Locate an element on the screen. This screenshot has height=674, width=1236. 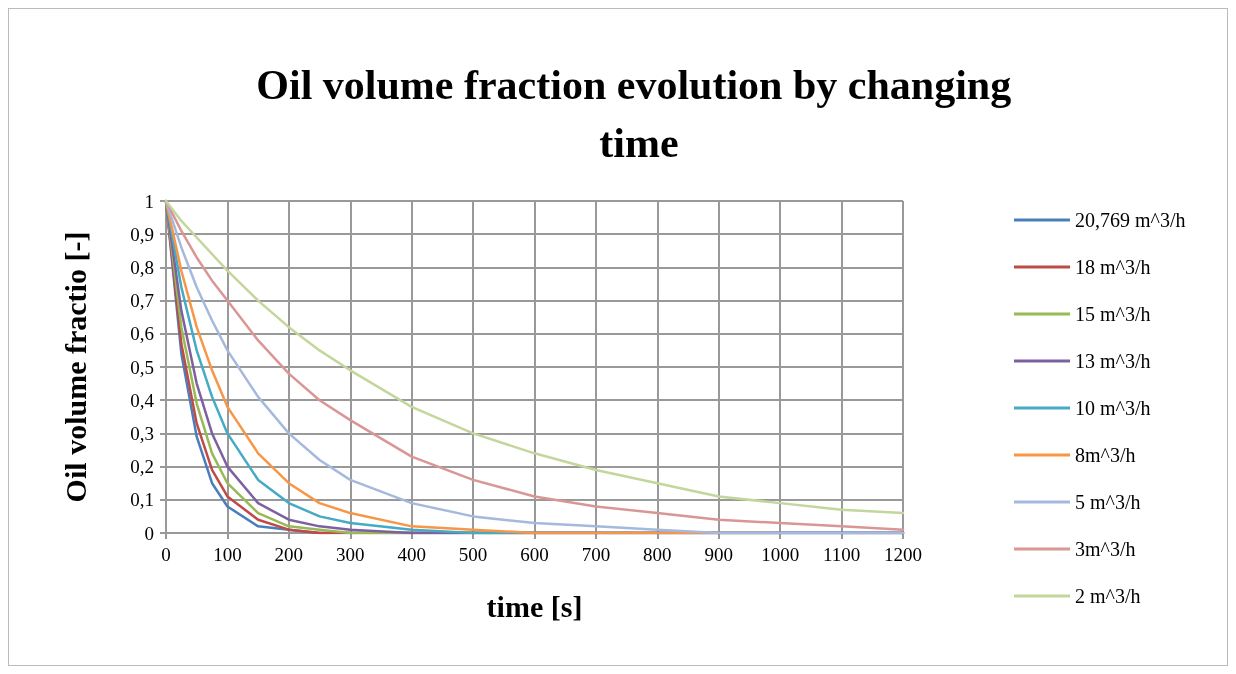
legend-label: 13 m^3/h is located at coordinates (1113, 361).